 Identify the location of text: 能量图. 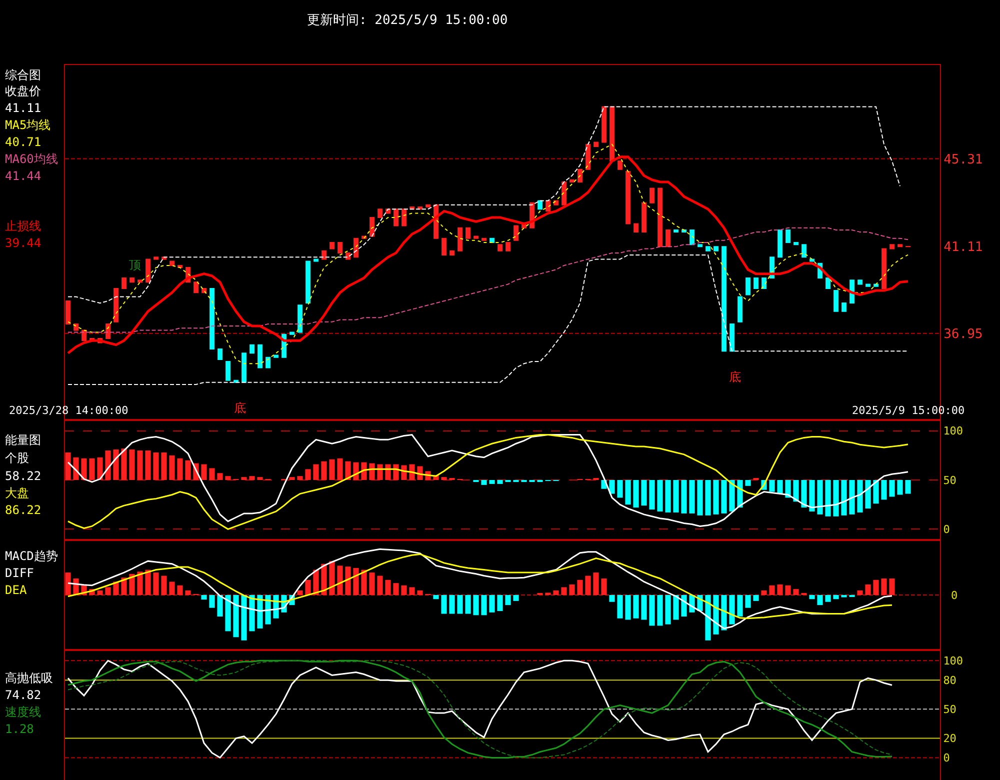
(23, 440).